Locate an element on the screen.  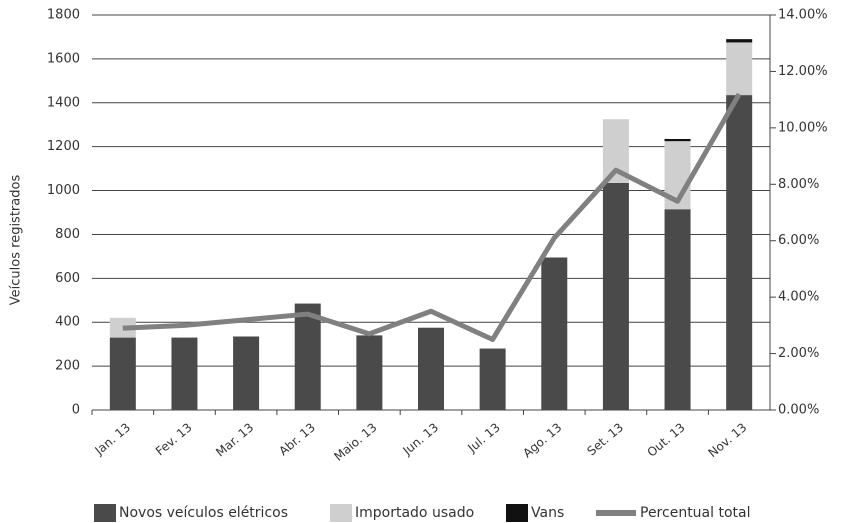
x-tick-label: Ago. 13 is located at coordinates (542, 440).